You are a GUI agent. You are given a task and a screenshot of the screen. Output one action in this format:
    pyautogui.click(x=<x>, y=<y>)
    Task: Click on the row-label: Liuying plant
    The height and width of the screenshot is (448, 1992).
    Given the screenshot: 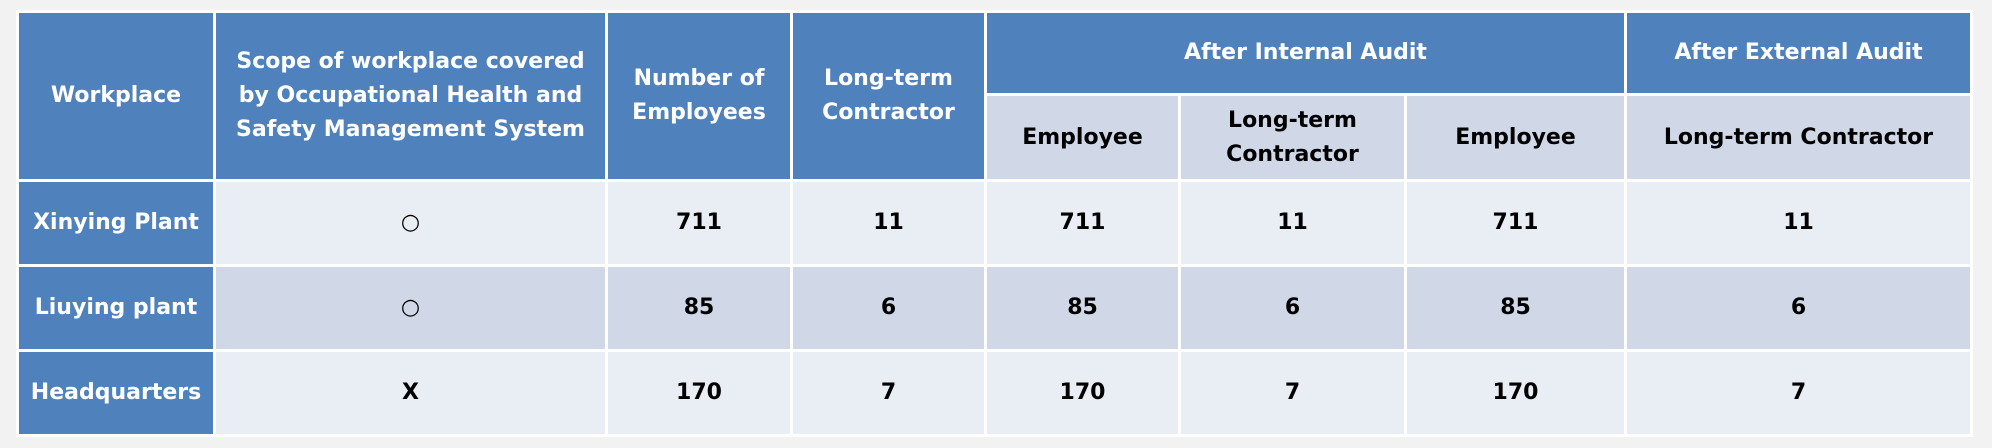 What is the action you would take?
    pyautogui.click(x=116, y=308)
    